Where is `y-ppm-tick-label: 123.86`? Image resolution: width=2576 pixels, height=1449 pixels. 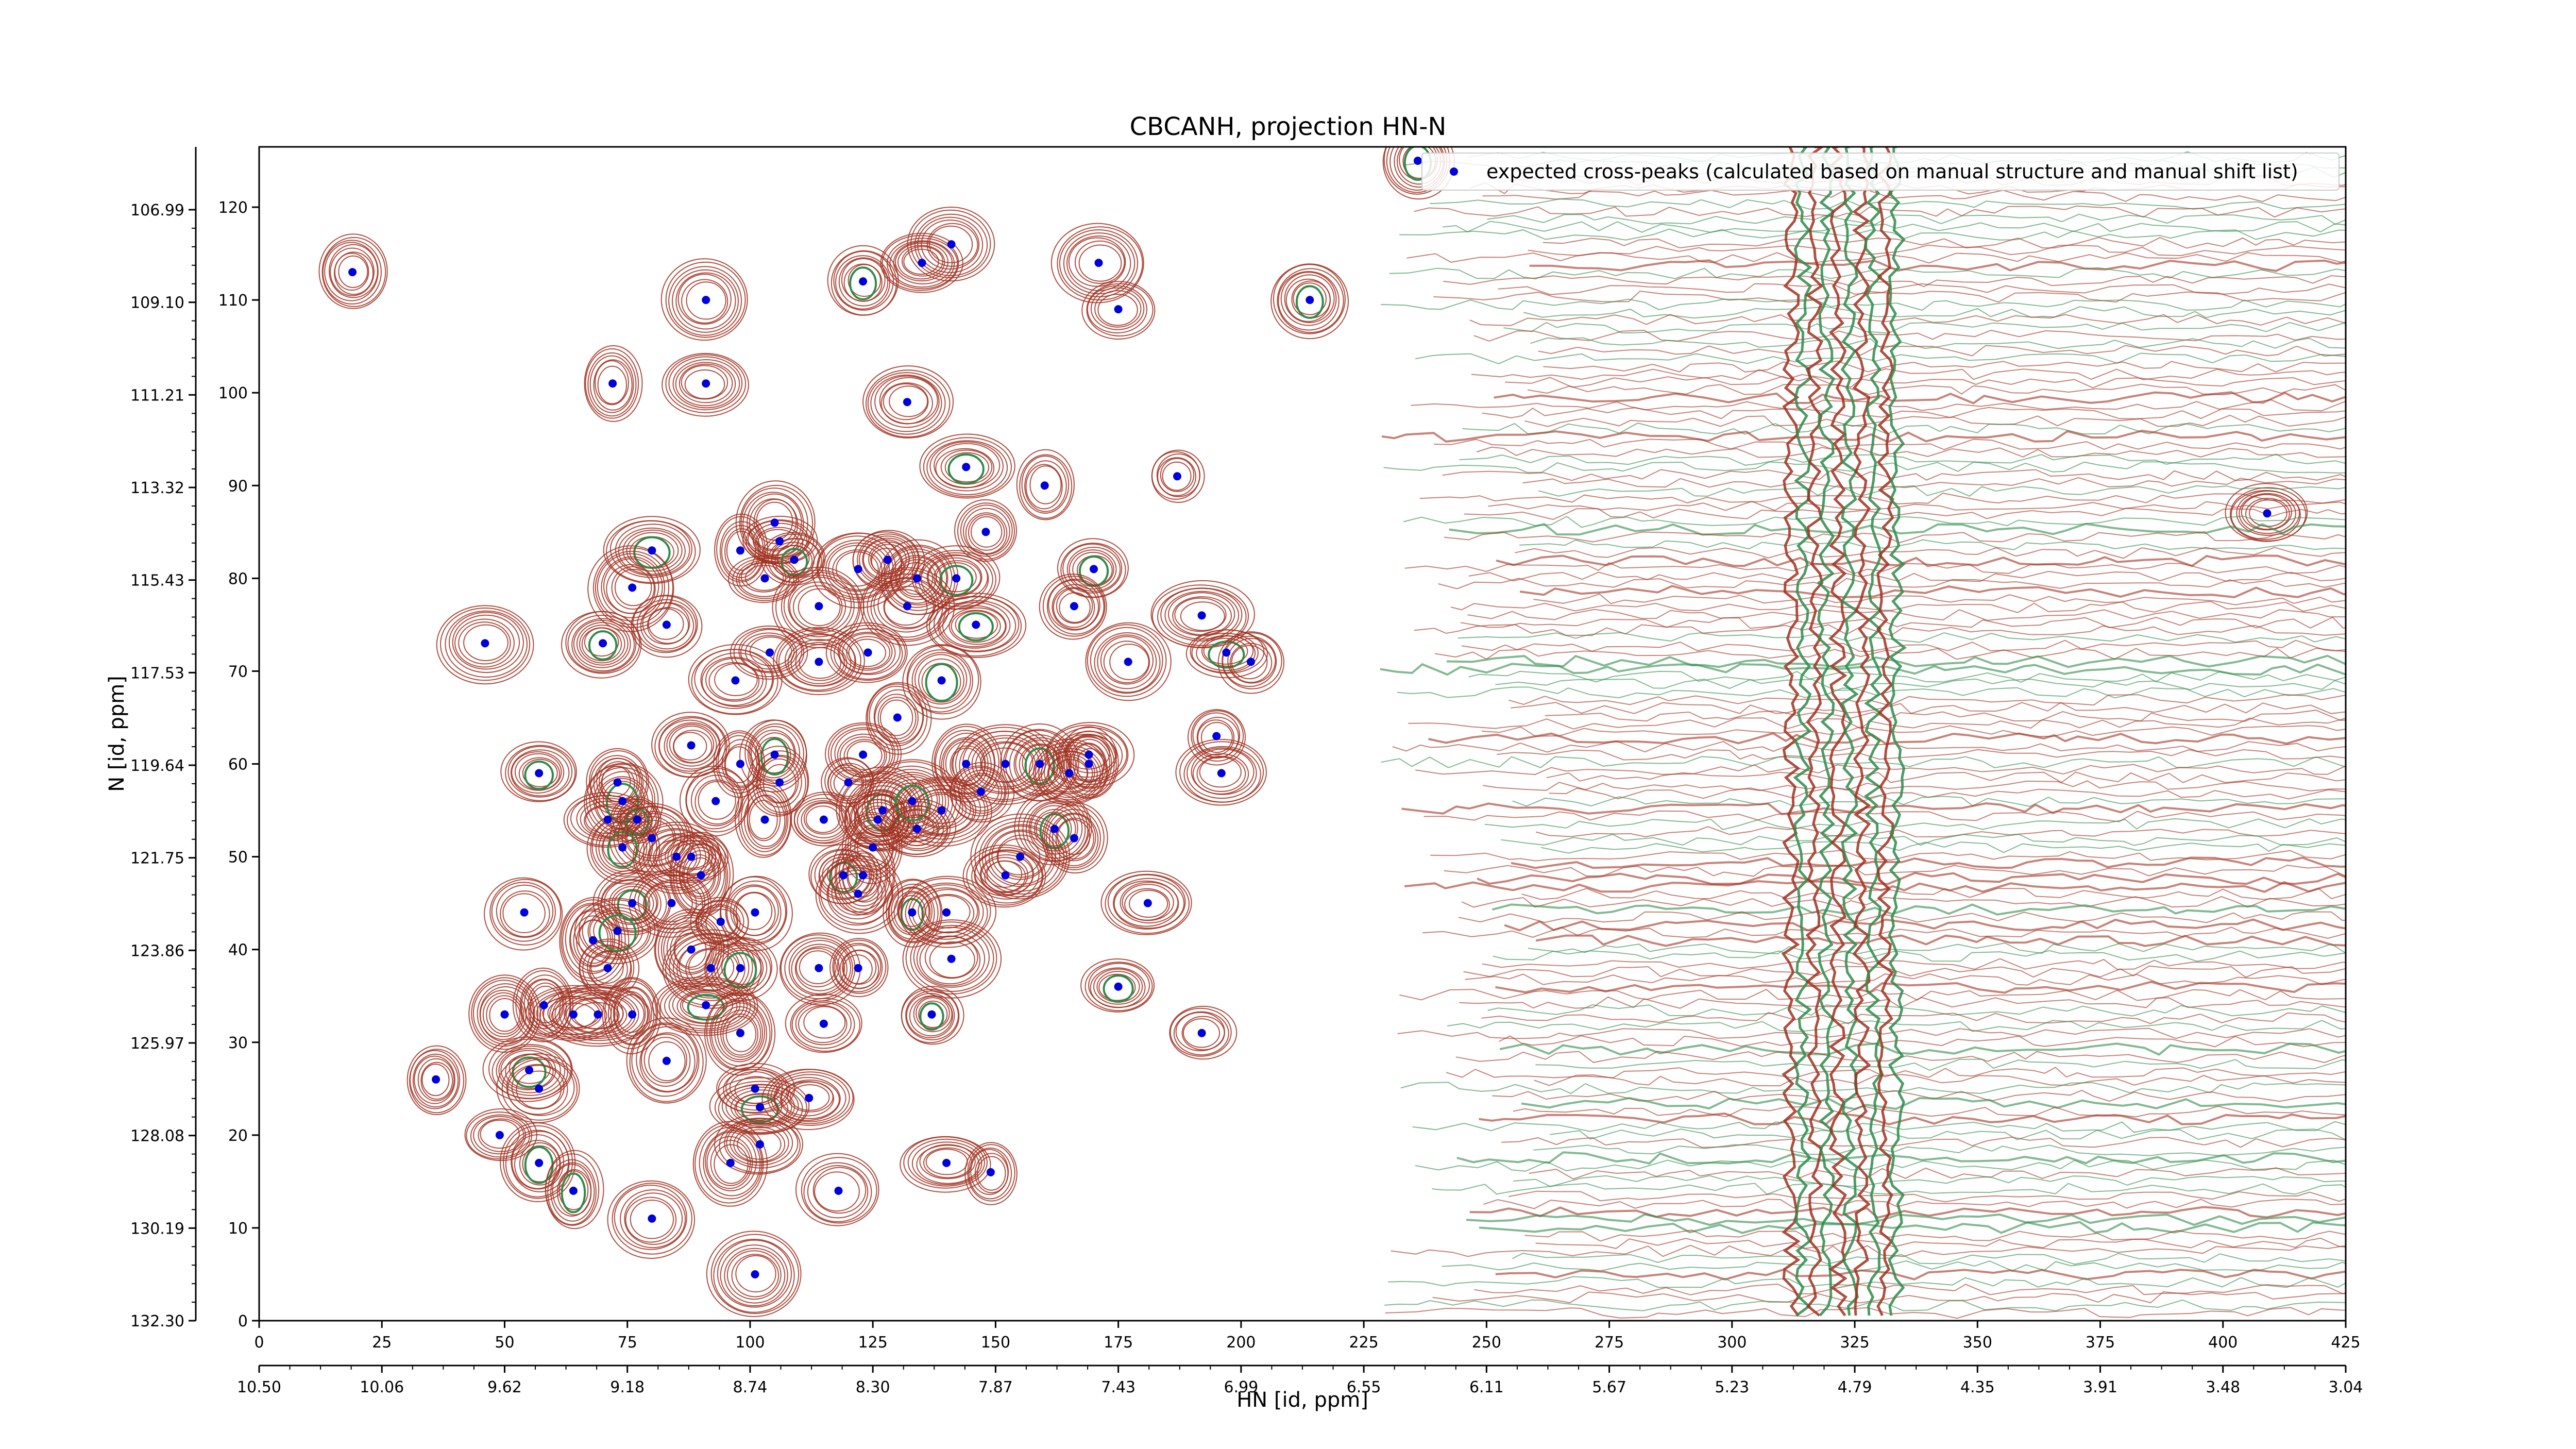
y-ppm-tick-label: 123.86 is located at coordinates (157, 951).